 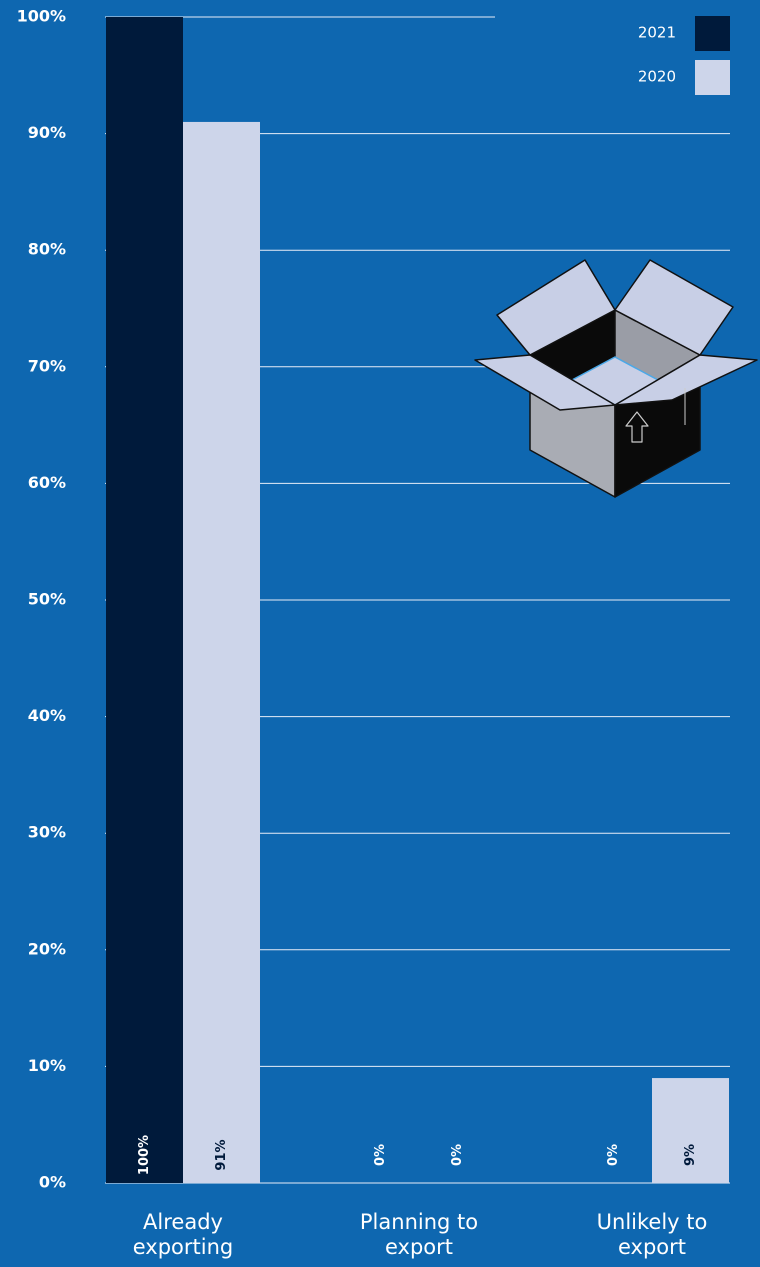 What do you see at coordinates (47, 365) in the screenshot?
I see `y-tick-label: 70%` at bounding box center [47, 365].